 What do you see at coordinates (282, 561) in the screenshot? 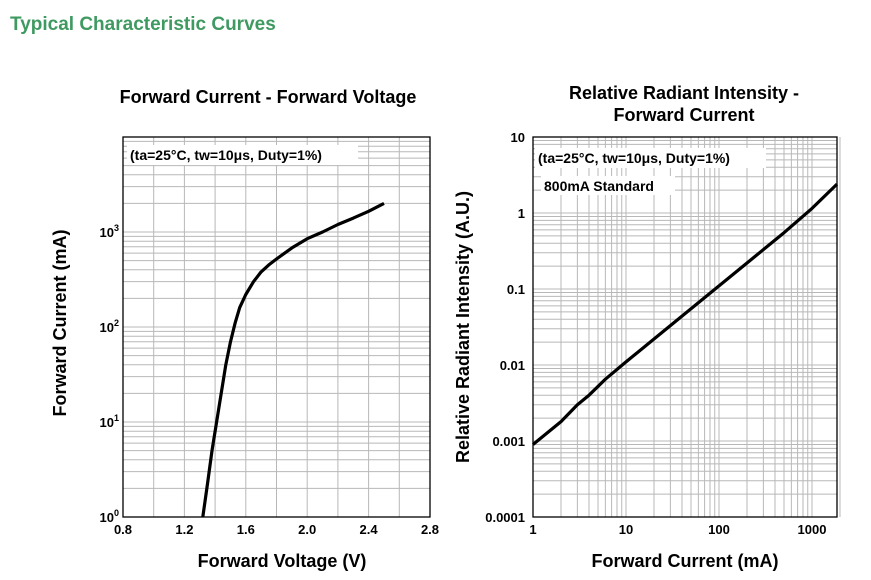
I see `chart1-x-axis-label: Forward Voltage (V)` at bounding box center [282, 561].